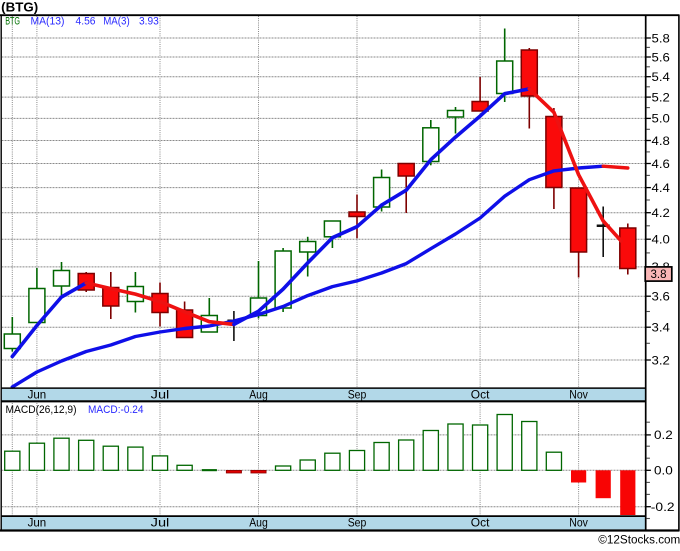  What do you see at coordinates (659, 275) in the screenshot?
I see `svg-text: 3.8` at bounding box center [659, 275].